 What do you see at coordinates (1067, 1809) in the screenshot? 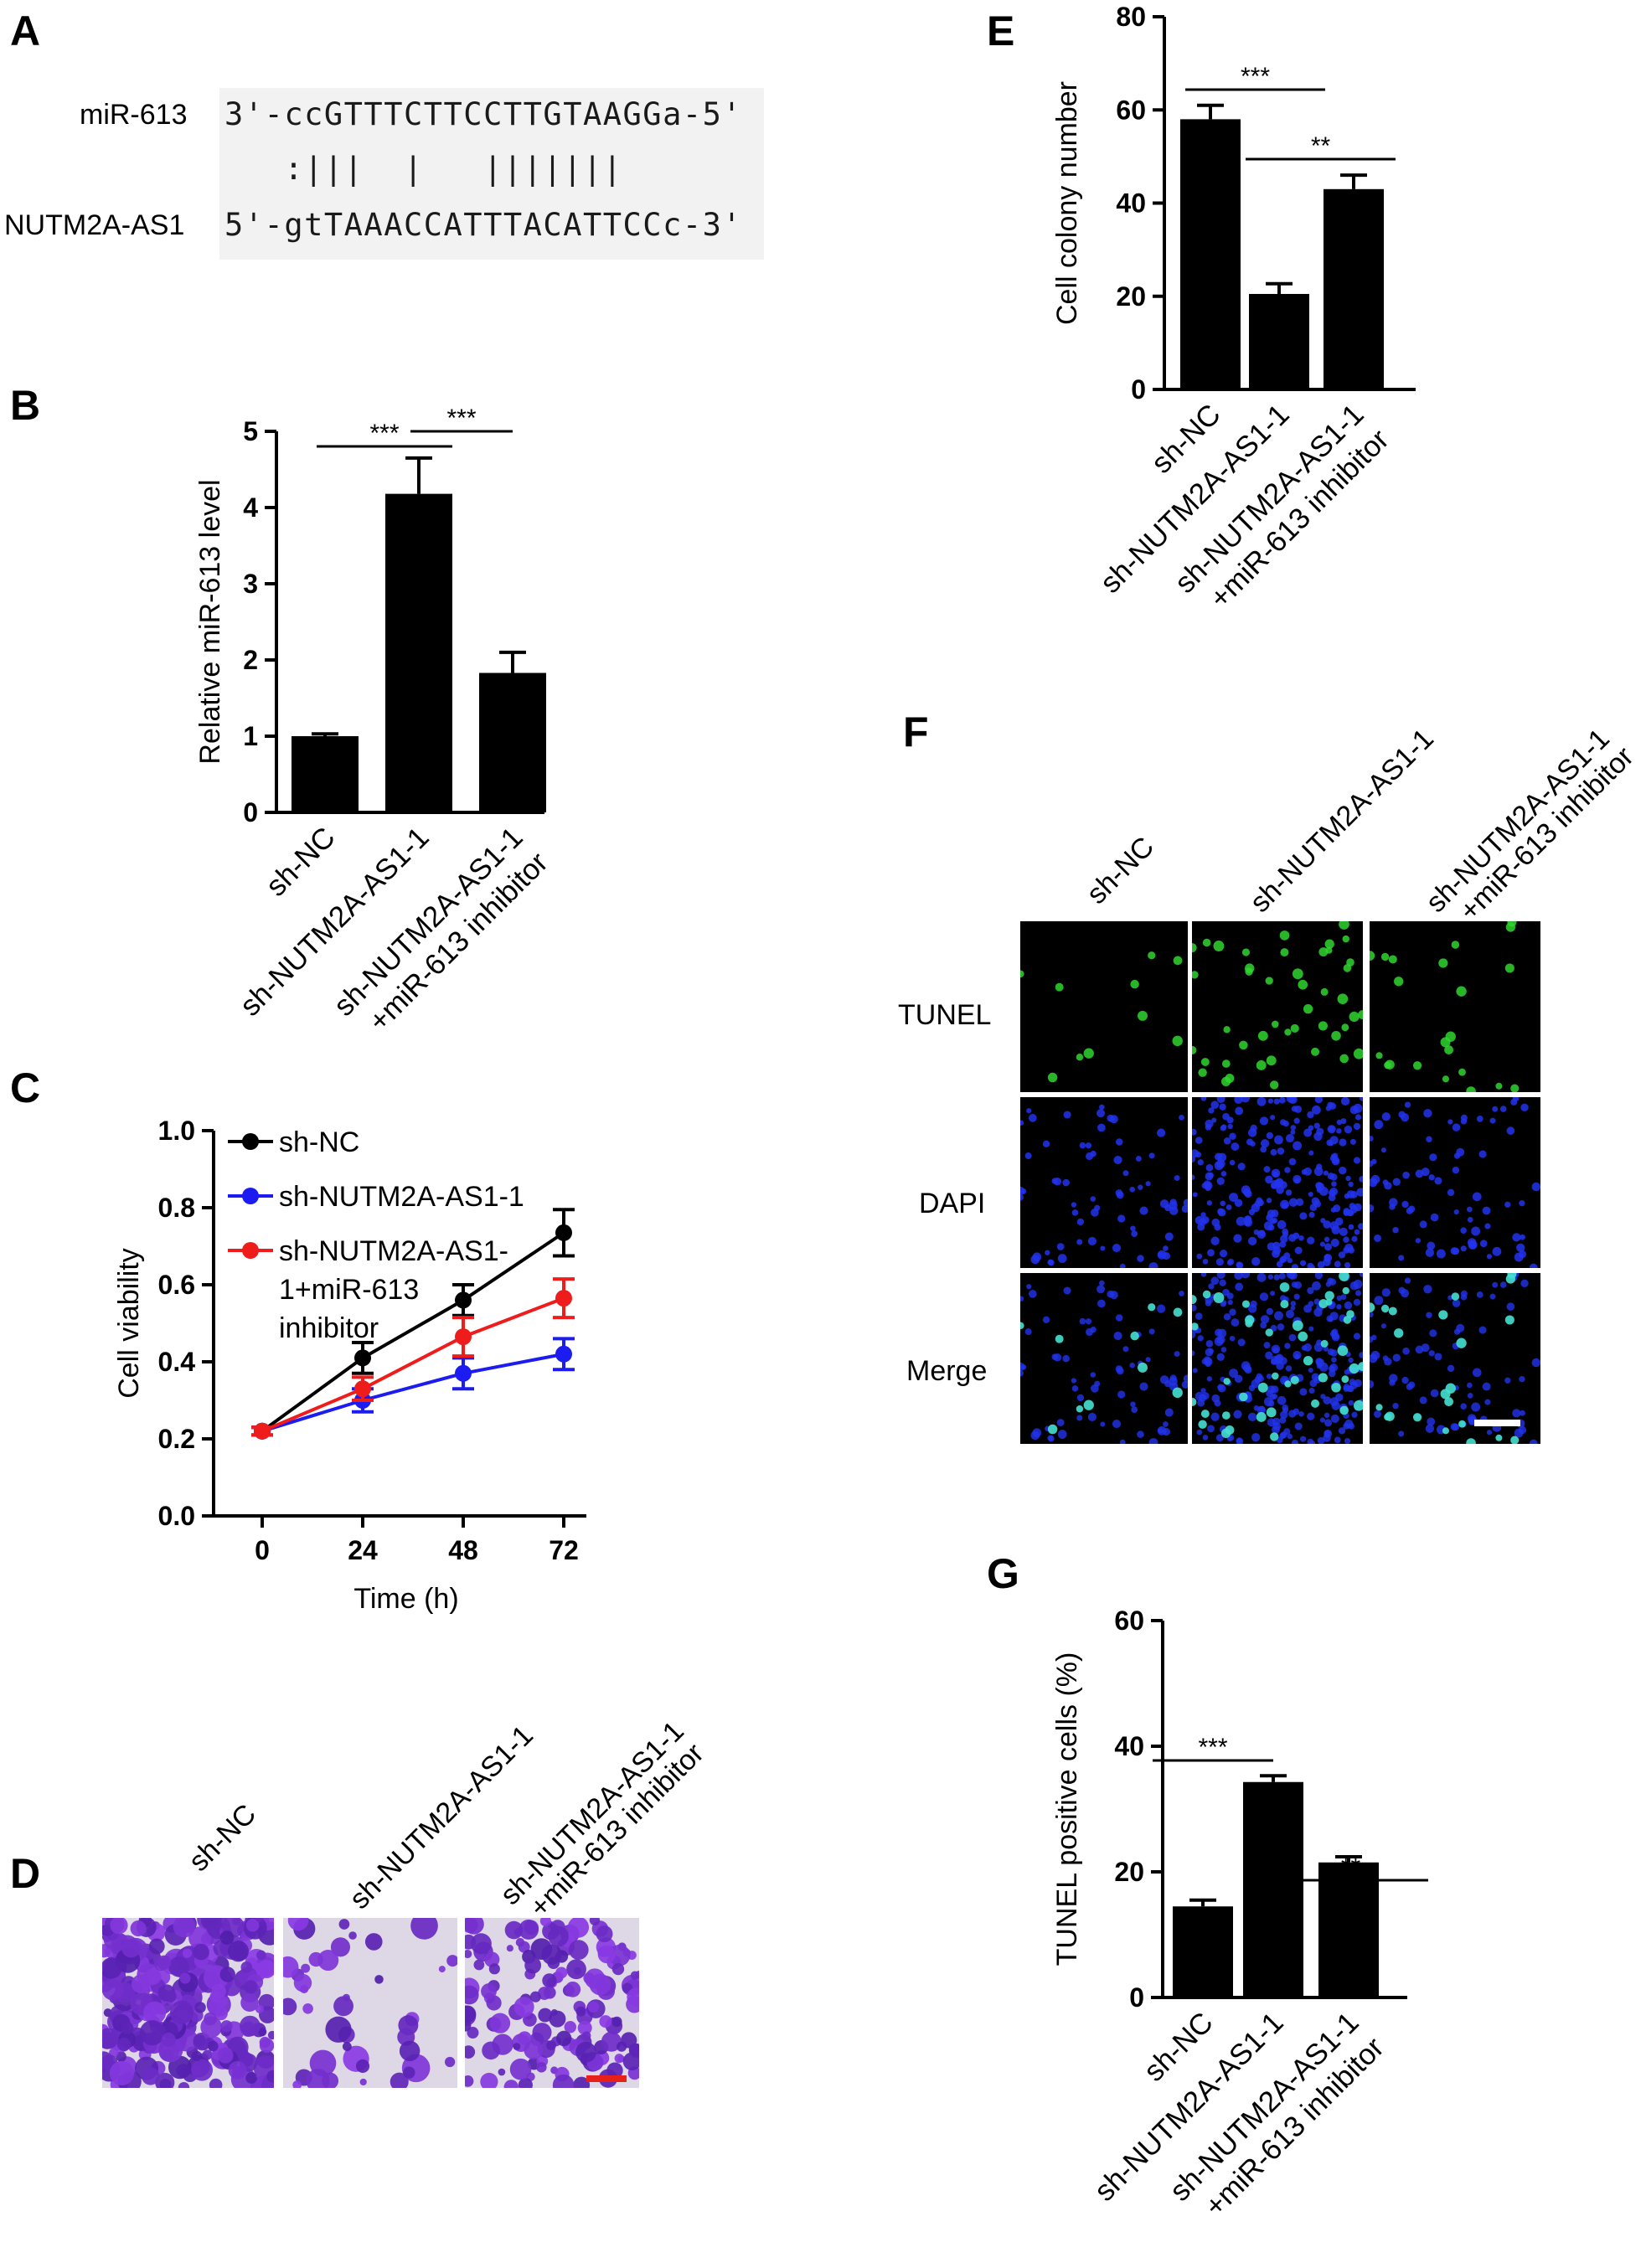
I see `y-axis-label: TUNEL positive cells (%)` at bounding box center [1067, 1809].